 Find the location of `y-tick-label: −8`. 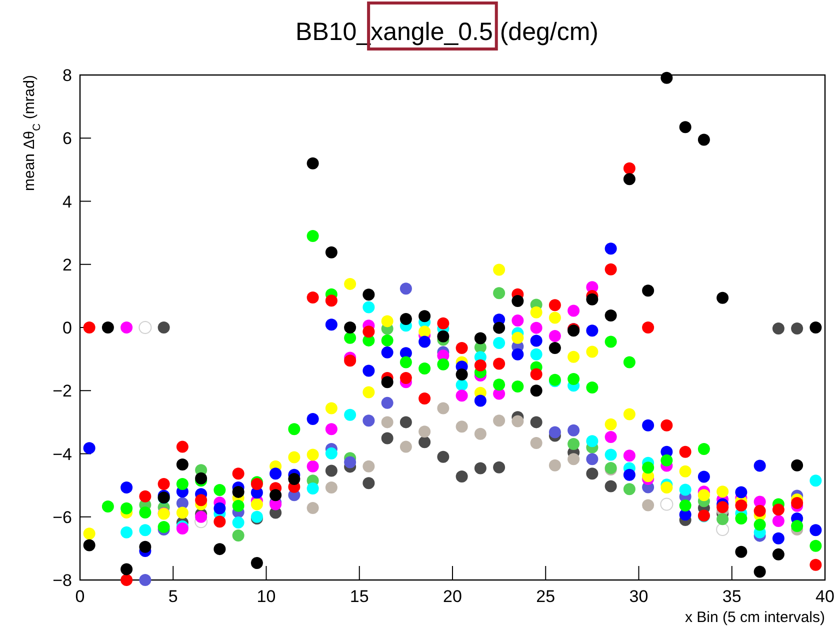

y-tick-label: −8 is located at coordinates (62, 580).